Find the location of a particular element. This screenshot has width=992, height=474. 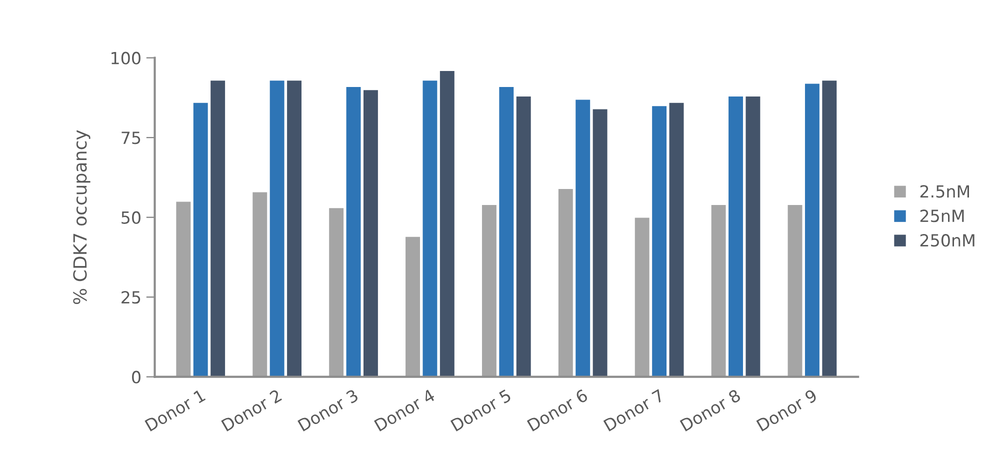

legend-label: 250nM is located at coordinates (947, 240).